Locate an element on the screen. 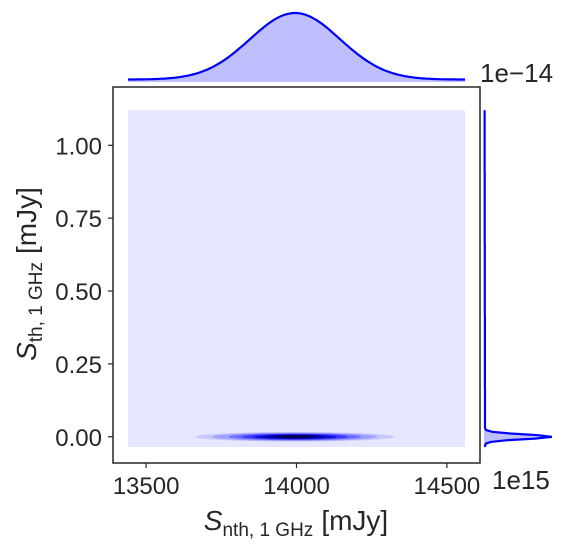 The height and width of the screenshot is (548, 568). y-axis-label-sub: th, 1 GHz is located at coordinates (36, 302).